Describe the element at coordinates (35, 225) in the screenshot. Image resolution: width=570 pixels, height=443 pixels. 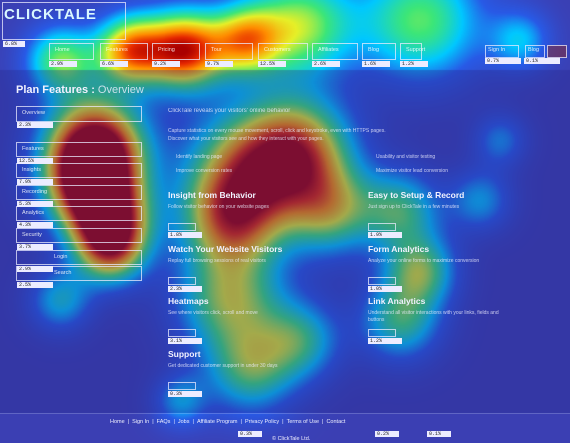
I see `sidebar-item-pct: 4.3%` at that location.